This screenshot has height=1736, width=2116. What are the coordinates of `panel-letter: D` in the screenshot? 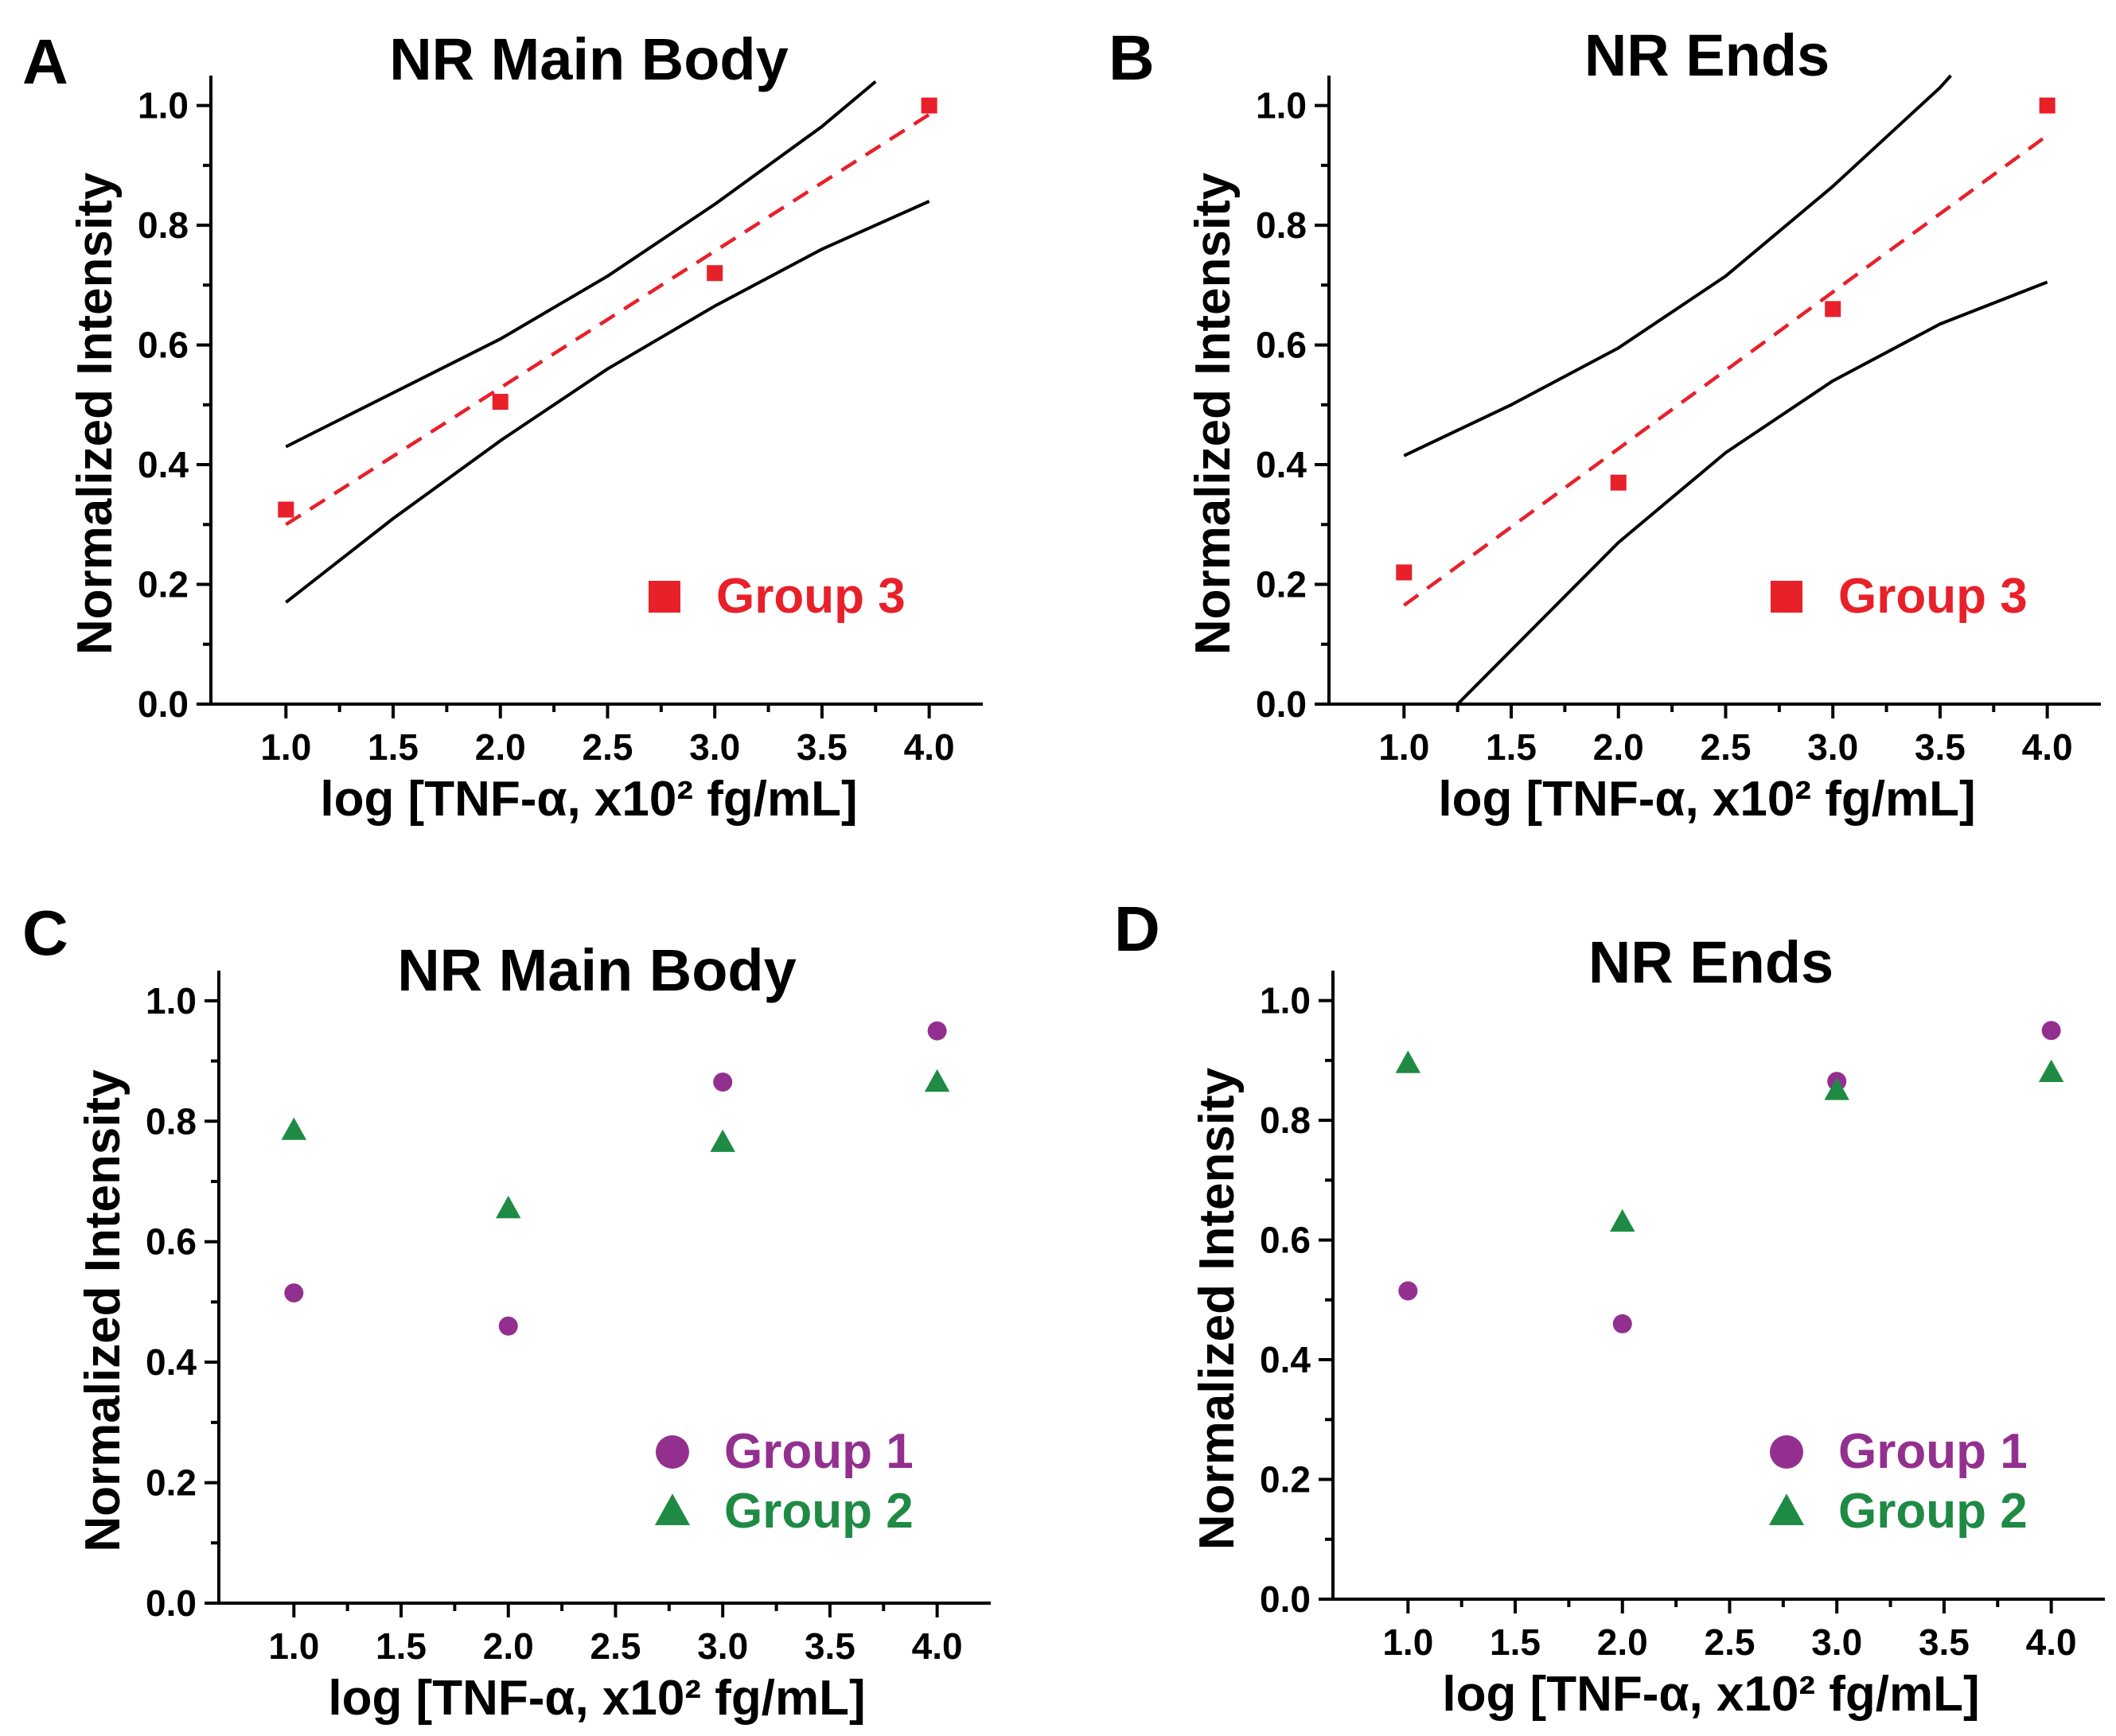 It's located at (1137, 928).